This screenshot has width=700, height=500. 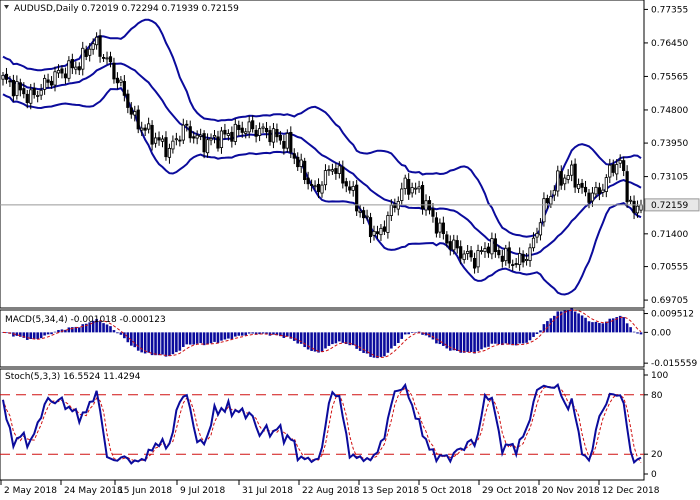 I want to click on price-y-tick-label: 0.74800, so click(x=669, y=111).